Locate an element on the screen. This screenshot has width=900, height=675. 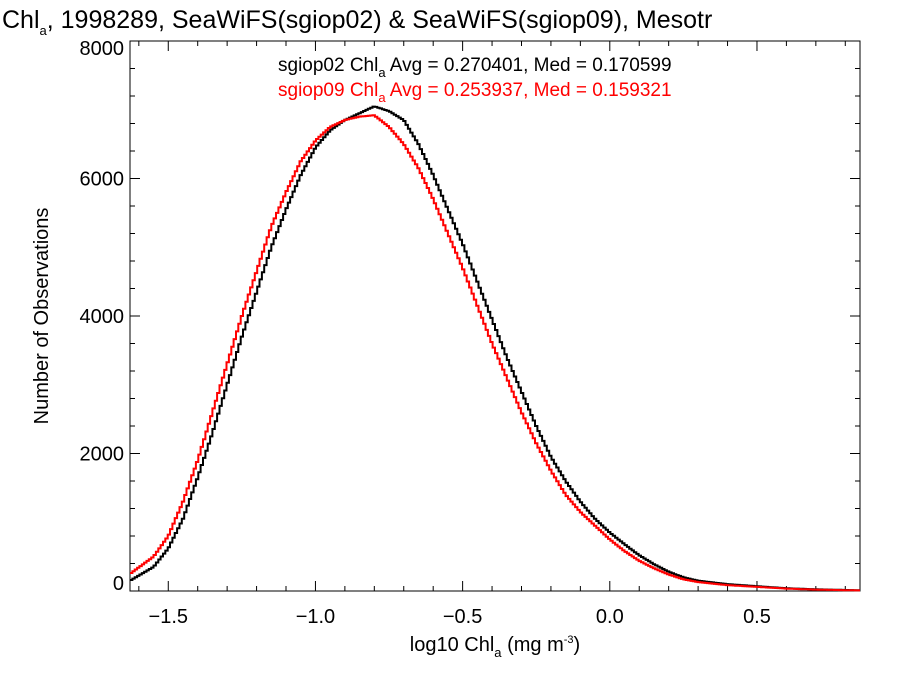
y-axis-label: Number of Observations is located at coordinates (42, 316).